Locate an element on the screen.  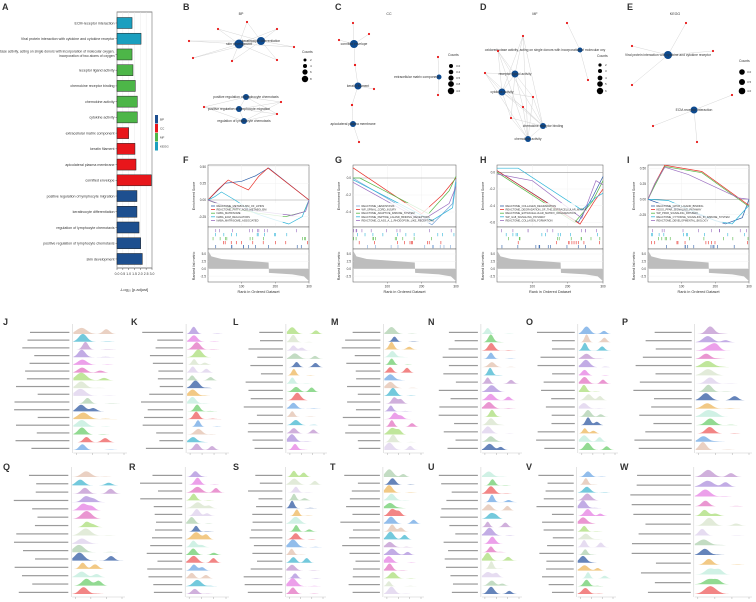
x-tick-label: 300 is located at coordinates (456, 287).